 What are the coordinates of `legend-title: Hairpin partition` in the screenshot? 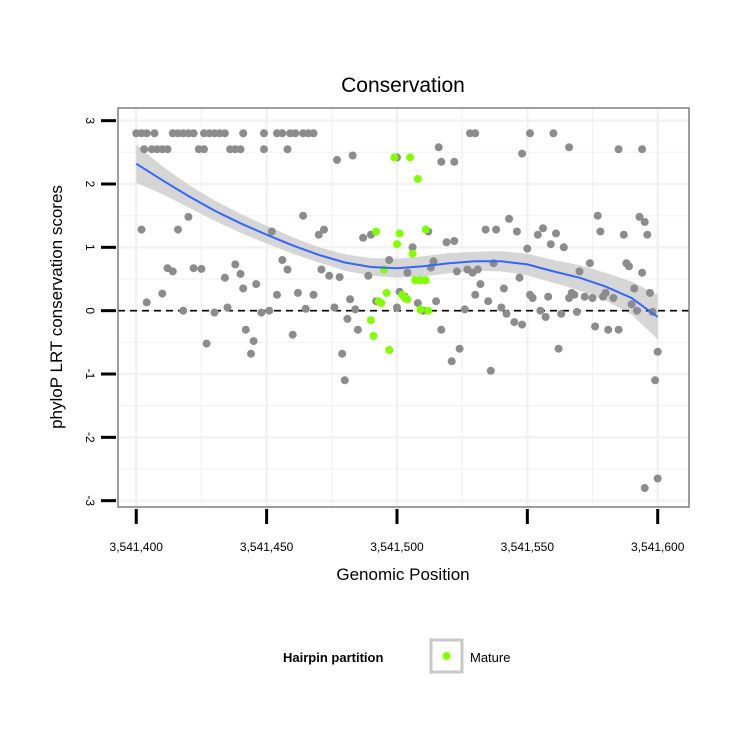 It's located at (333, 657).